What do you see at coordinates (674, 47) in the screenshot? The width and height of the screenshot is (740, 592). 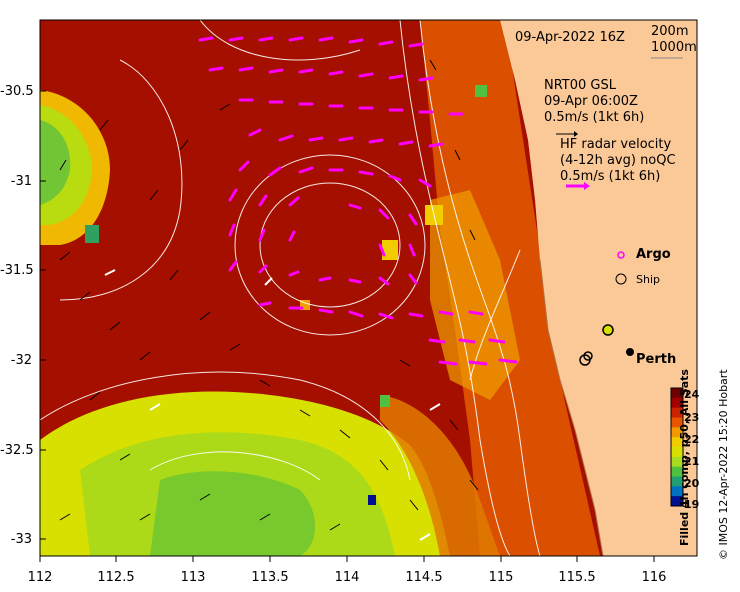 I see `scale-1000m-label: 1000m` at bounding box center [674, 47].